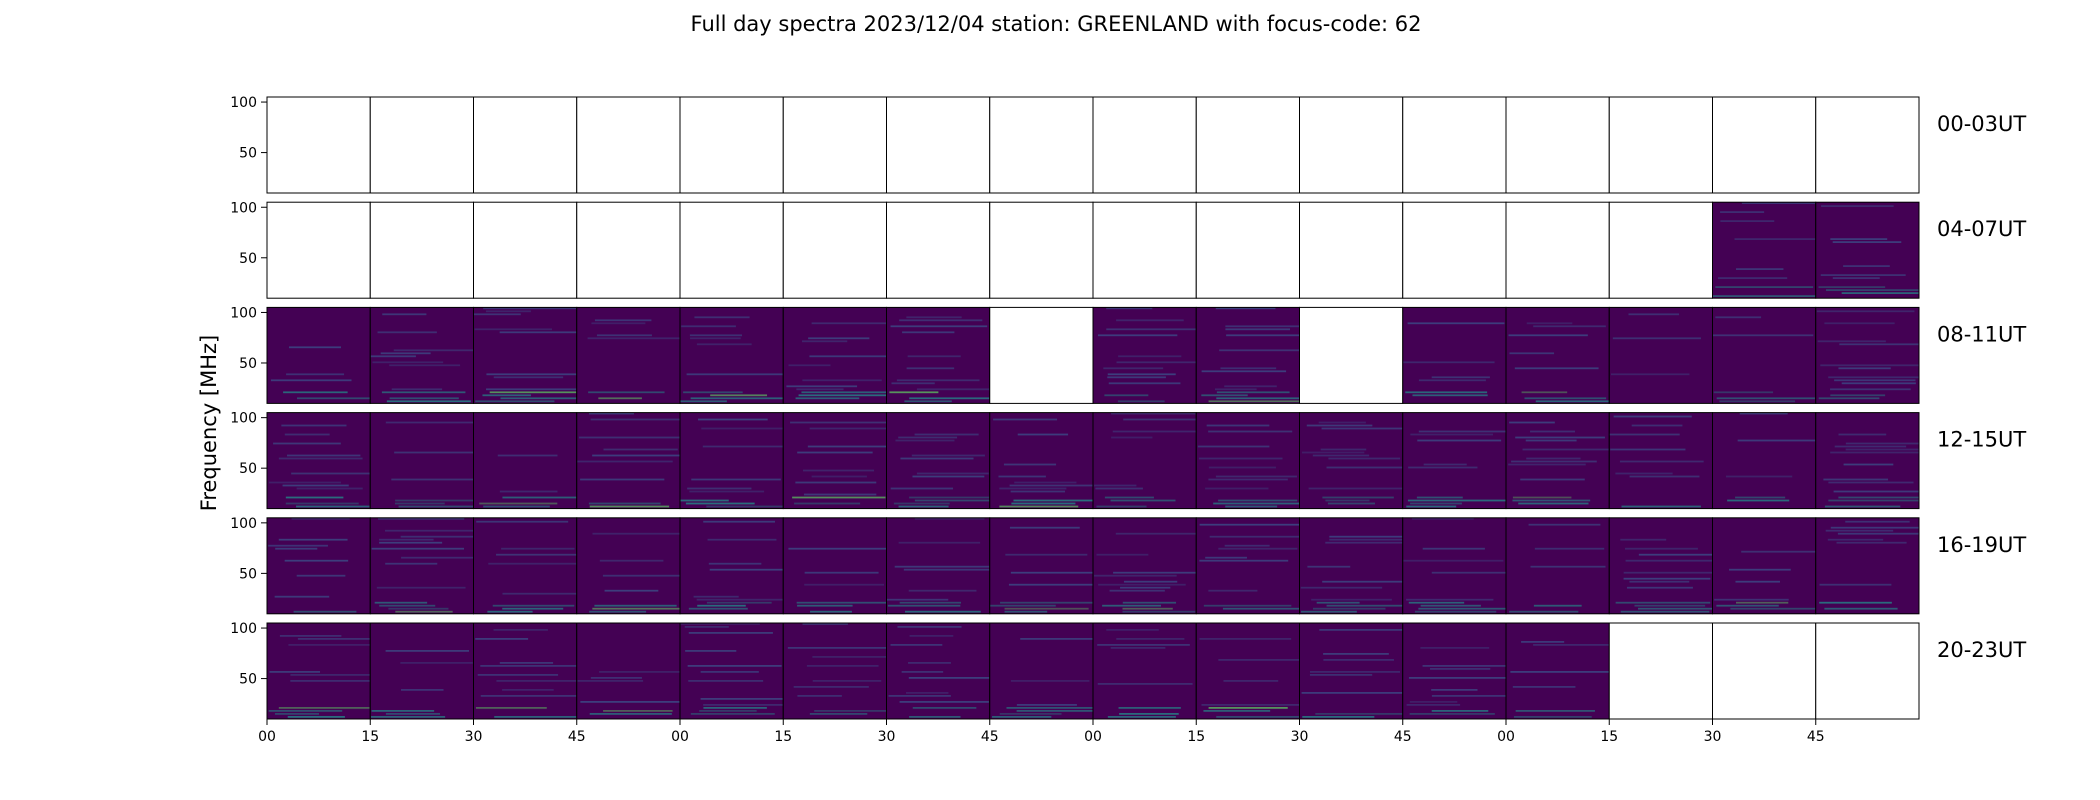  I want to click on row-ut-label: 12-15UT, so click(1981, 440).